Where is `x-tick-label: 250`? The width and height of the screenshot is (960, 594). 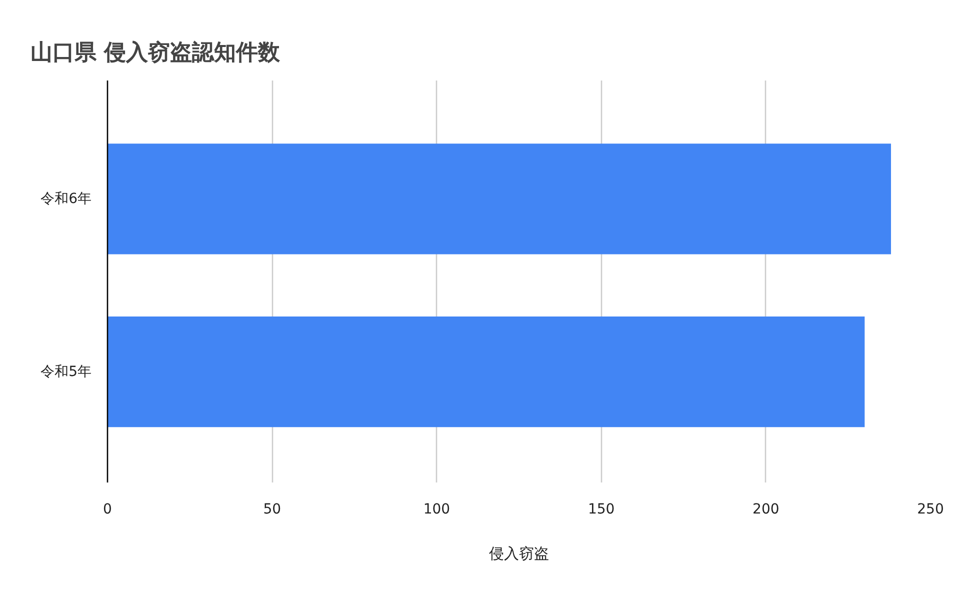 x-tick-label: 250 is located at coordinates (930, 510).